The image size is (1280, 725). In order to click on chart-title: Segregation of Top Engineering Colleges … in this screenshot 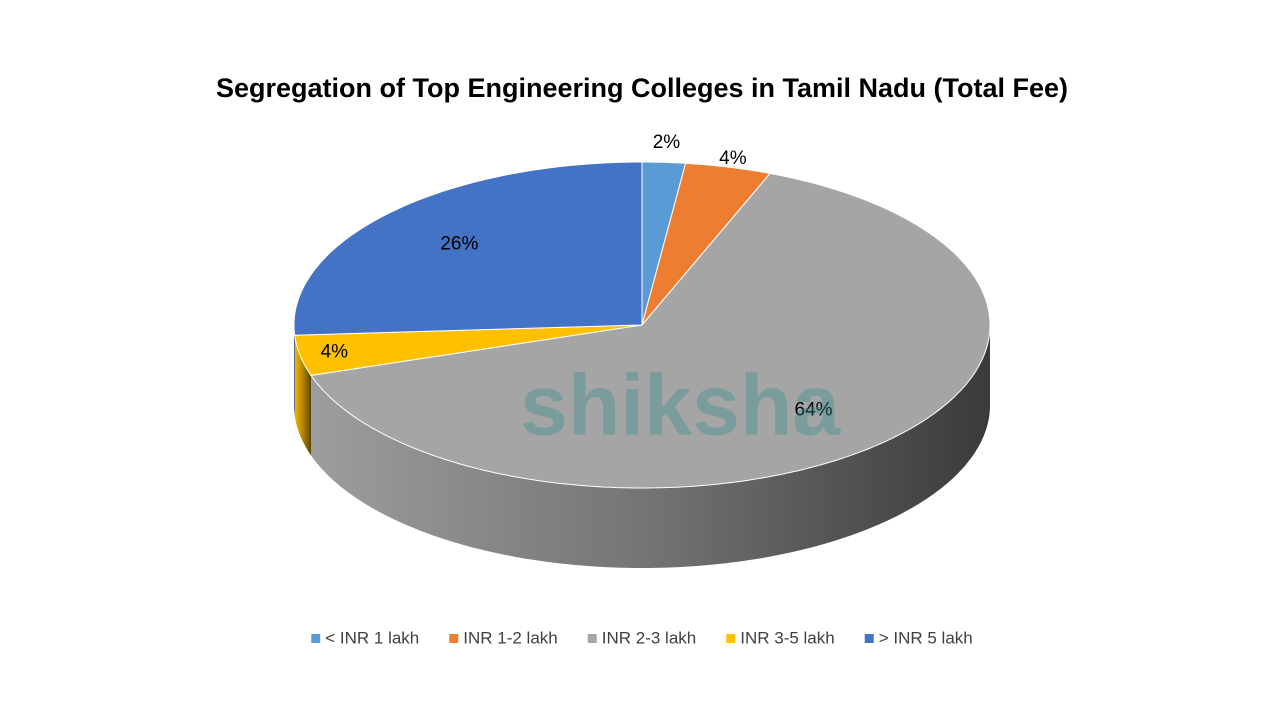, I will do `click(642, 88)`.